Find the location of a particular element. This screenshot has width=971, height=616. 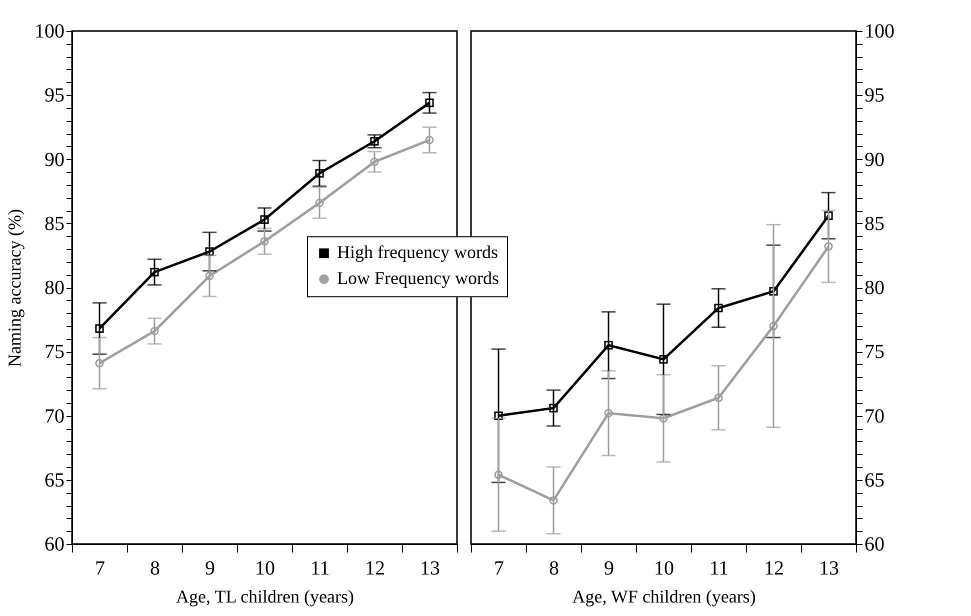

legend-label: Low Frequency words is located at coordinates (418, 278).